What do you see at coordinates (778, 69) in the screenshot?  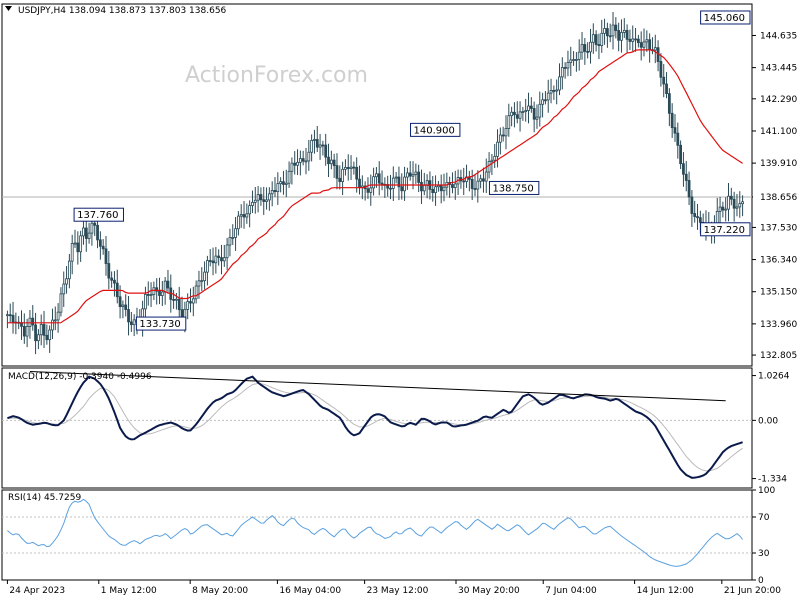 I see `price-tick-label: 143.445` at bounding box center [778, 69].